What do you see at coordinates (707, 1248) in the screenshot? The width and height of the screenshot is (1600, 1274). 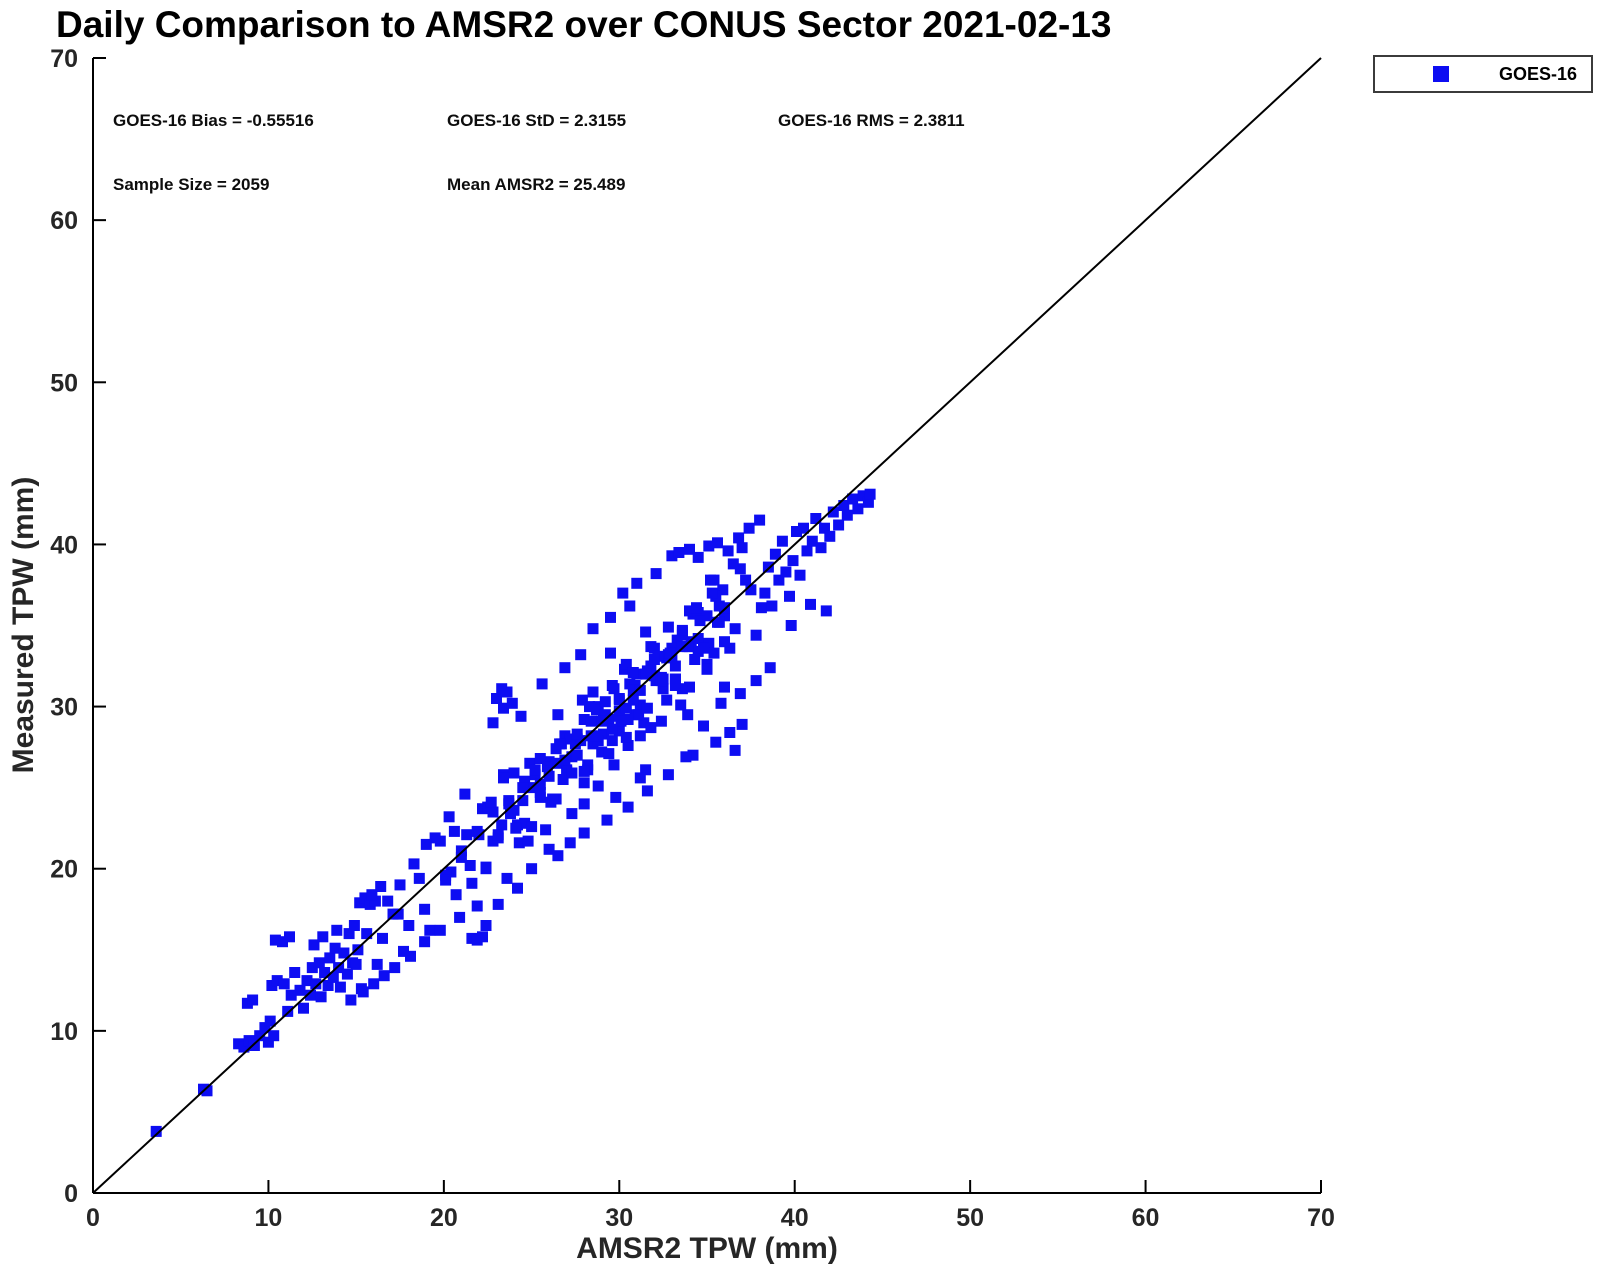 I see `x-axis-label: AMSR2 TPW (mm)` at bounding box center [707, 1248].